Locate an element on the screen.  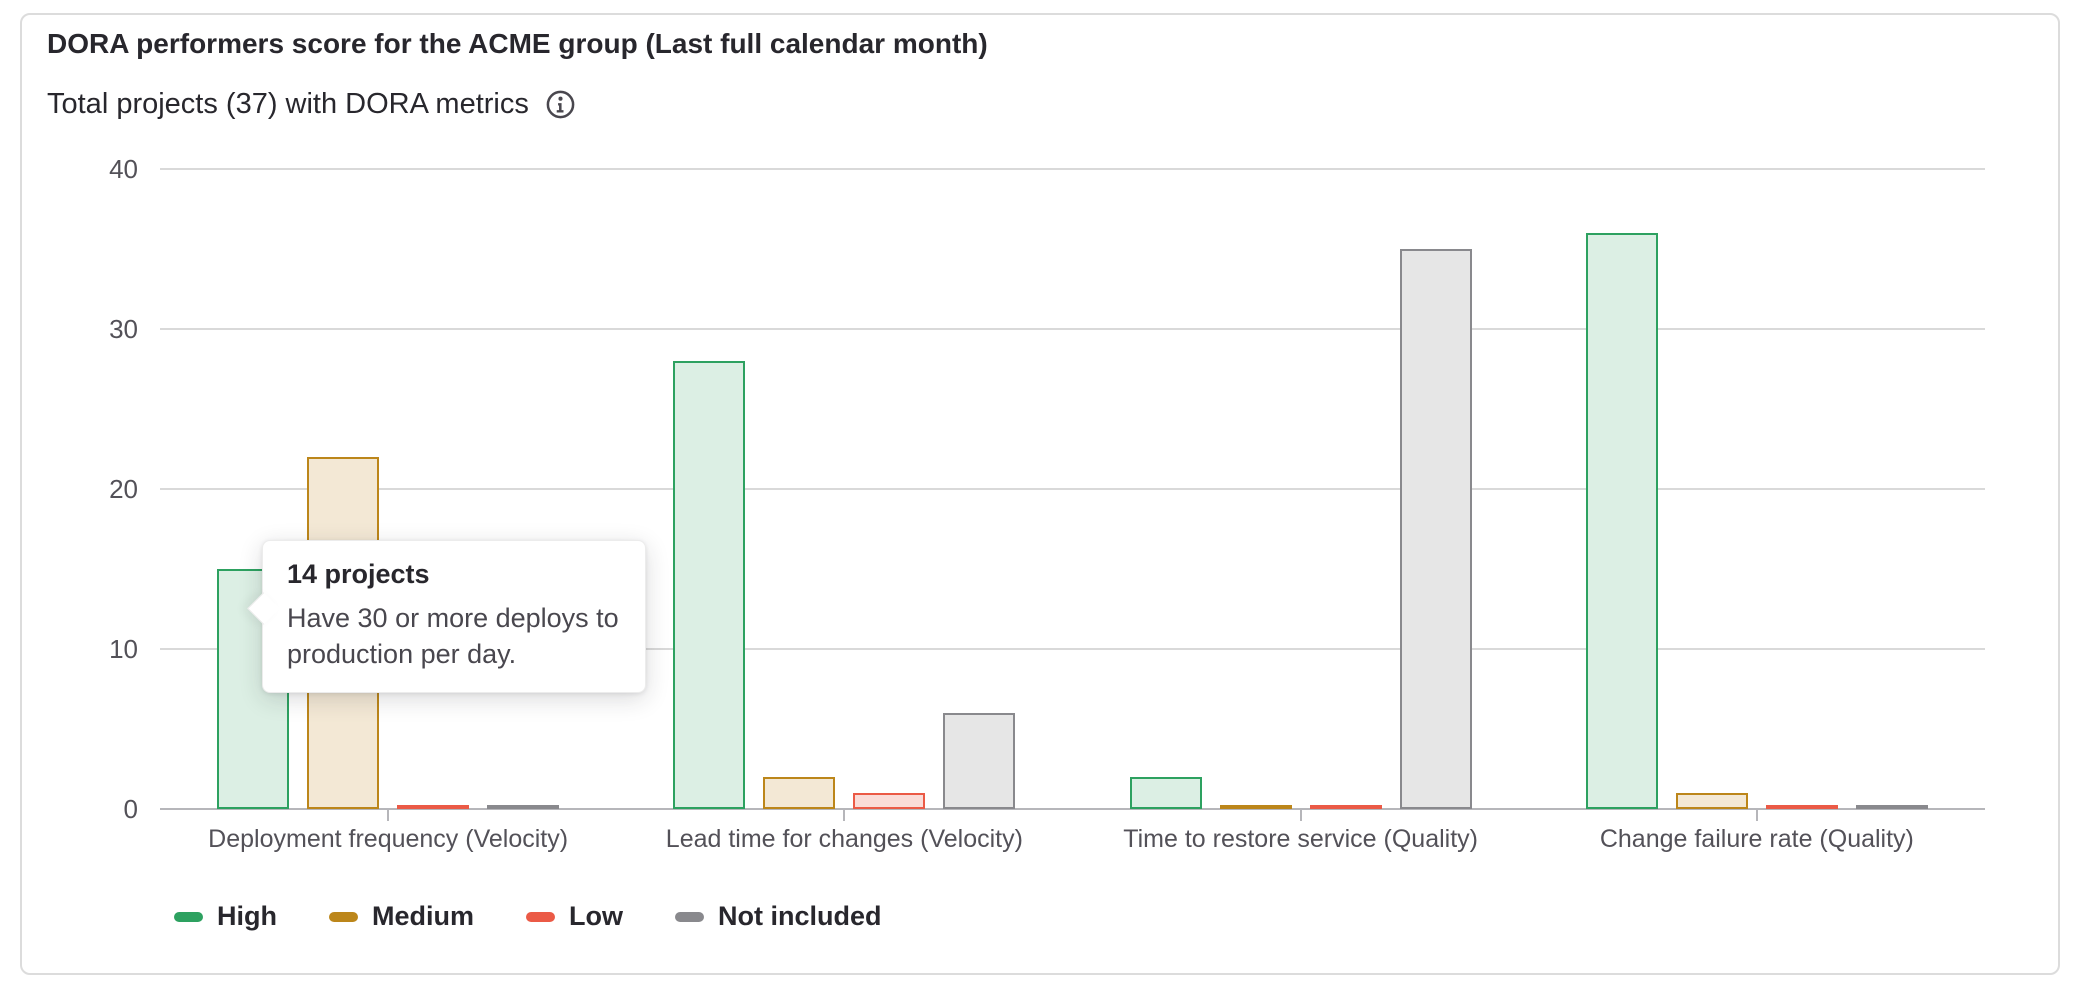
axis-tick-change-failure-rate-quality is located at coordinates (1756, 815).